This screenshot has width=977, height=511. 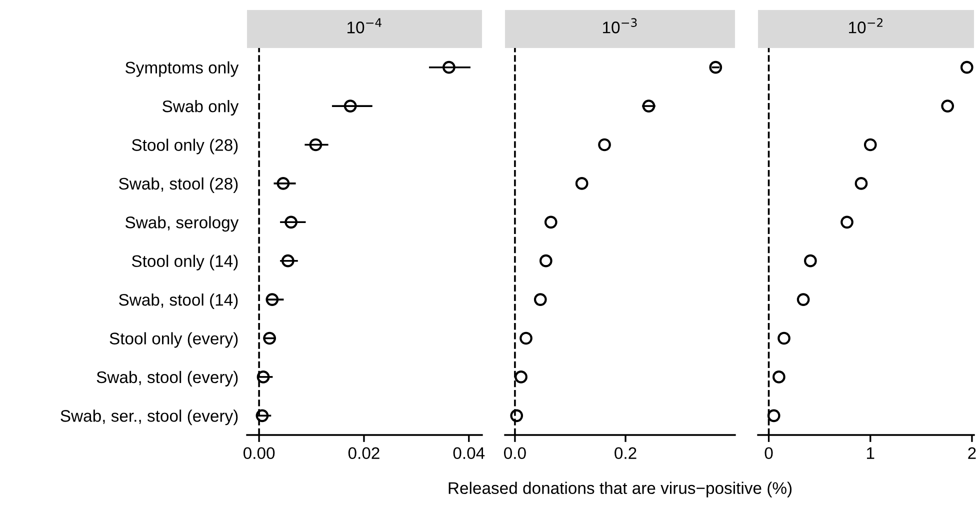 What do you see at coordinates (625, 453) in the screenshot?
I see `x-tick-label: 0.2` at bounding box center [625, 453].